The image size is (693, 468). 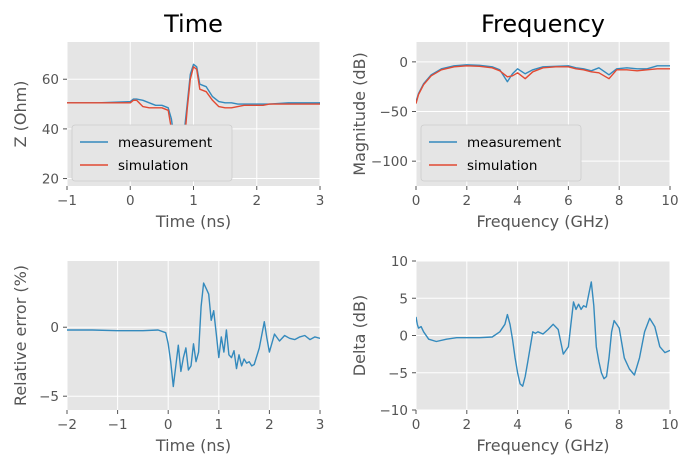 What do you see at coordinates (50, 80) in the screenshot?
I see `y-tick-label: 60` at bounding box center [50, 80].